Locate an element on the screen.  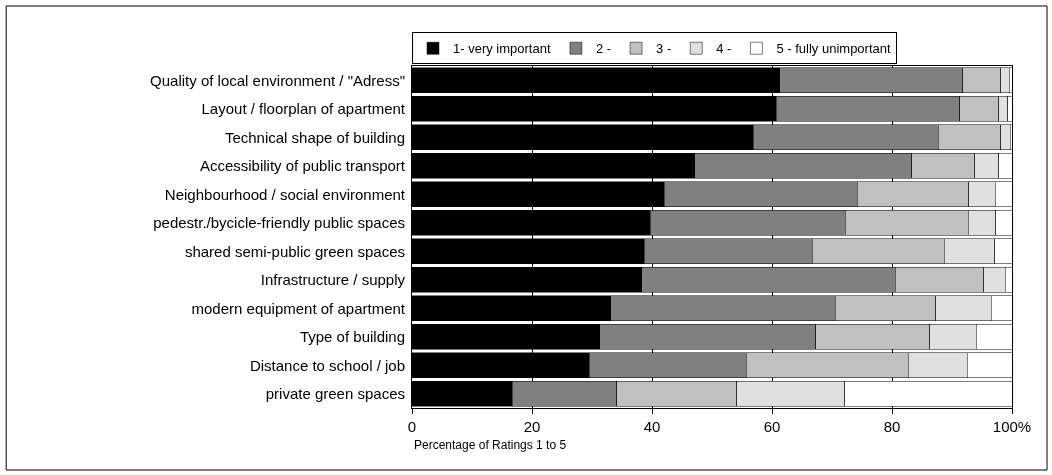
y-tick-label: pedestr./bycicle-friendly public spaces is located at coordinates (279, 222).